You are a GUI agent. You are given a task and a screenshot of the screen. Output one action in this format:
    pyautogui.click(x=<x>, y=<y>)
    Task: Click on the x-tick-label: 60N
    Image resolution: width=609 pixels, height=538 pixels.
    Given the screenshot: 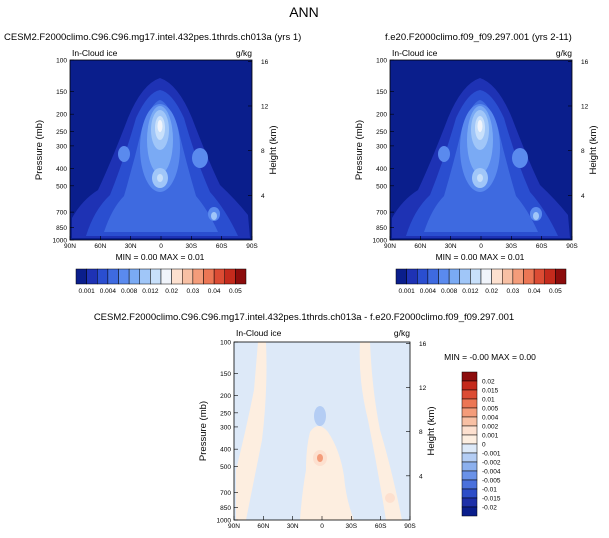 What is the action you would take?
    pyautogui.click(x=420, y=246)
    